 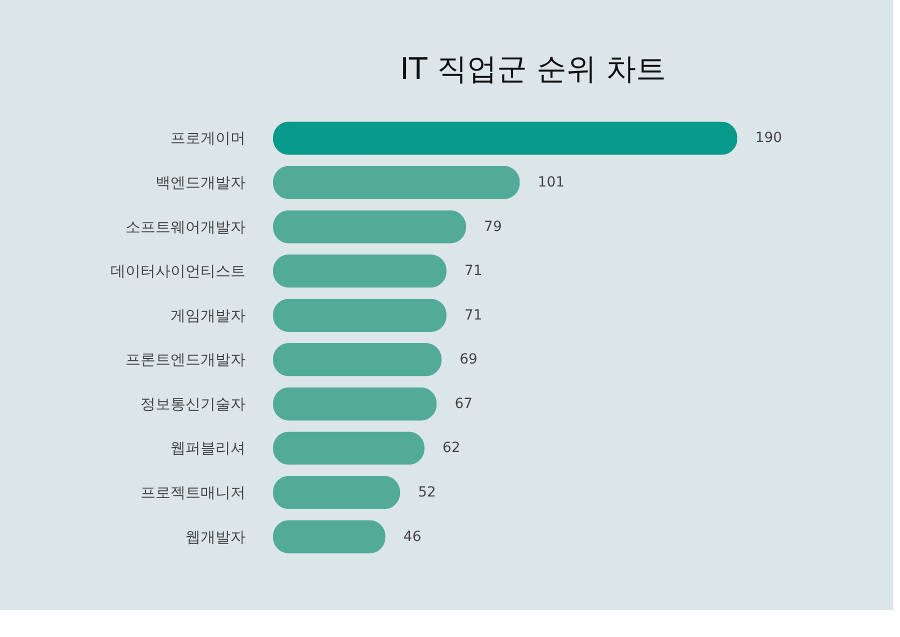 I want to click on data-label: 46, so click(x=412, y=536).